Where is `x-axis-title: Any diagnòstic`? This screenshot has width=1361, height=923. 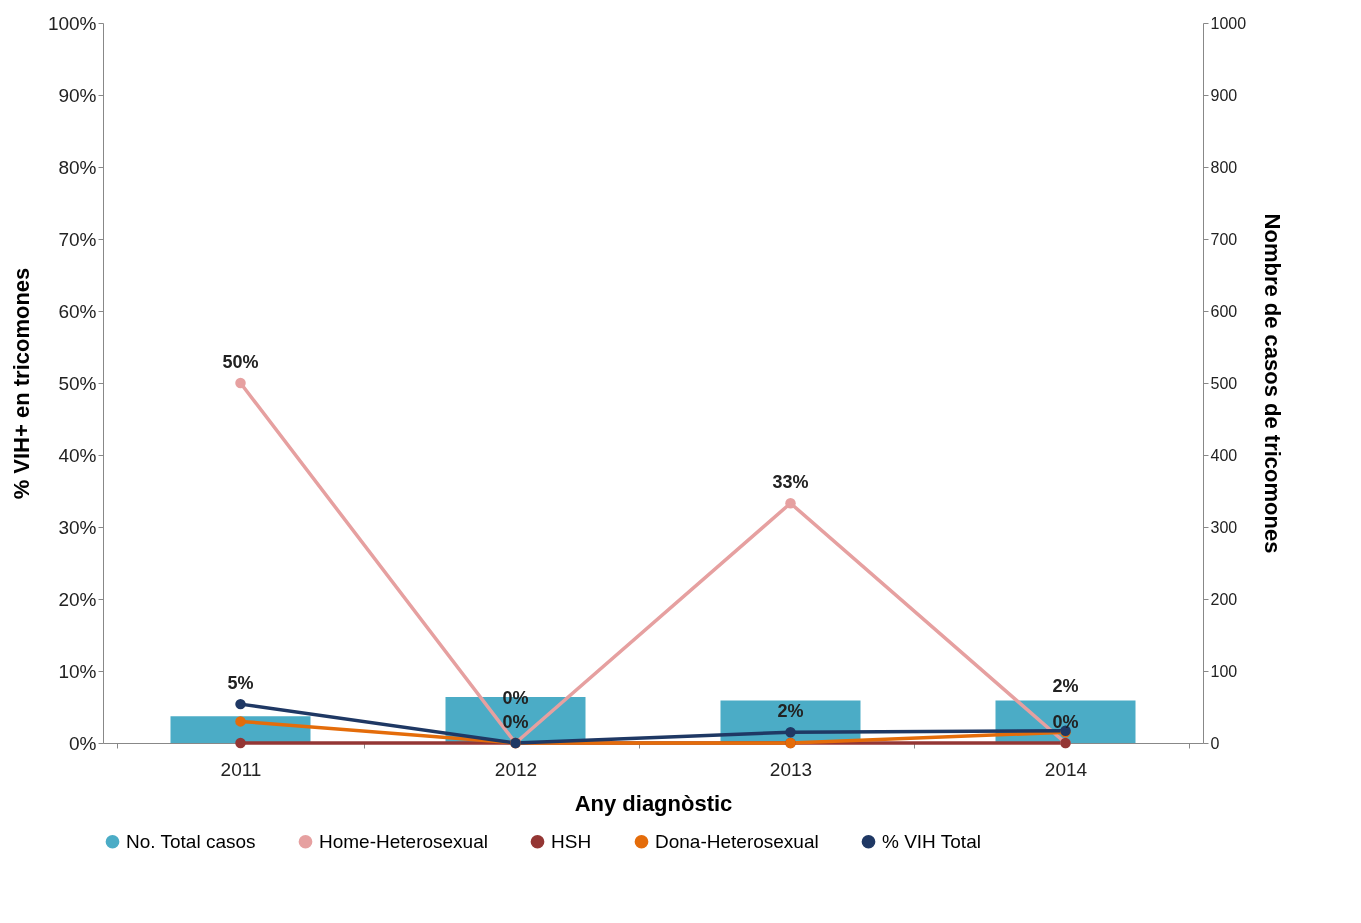
x-axis-title: Any diagnòstic is located at coordinates (653, 803).